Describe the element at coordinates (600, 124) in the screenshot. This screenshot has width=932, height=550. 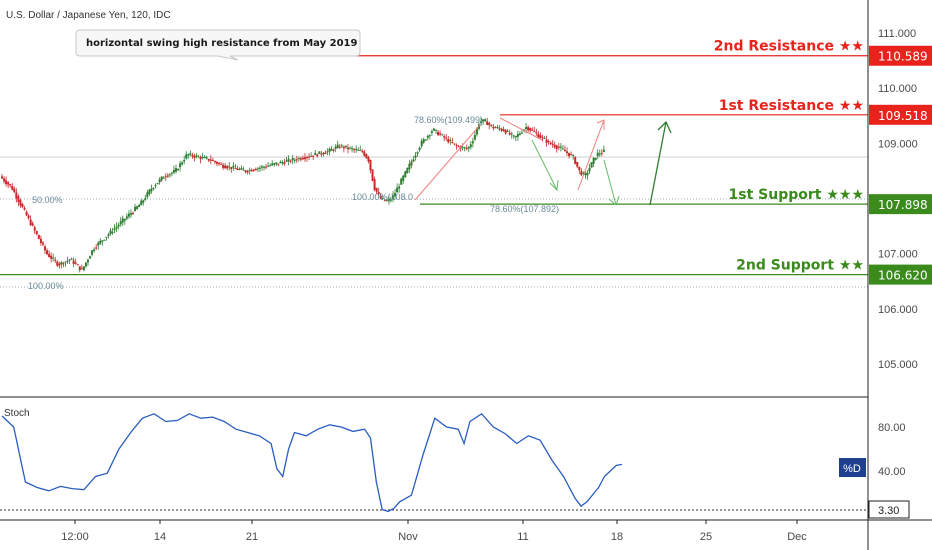
I see `up-arrow-2-head` at that location.